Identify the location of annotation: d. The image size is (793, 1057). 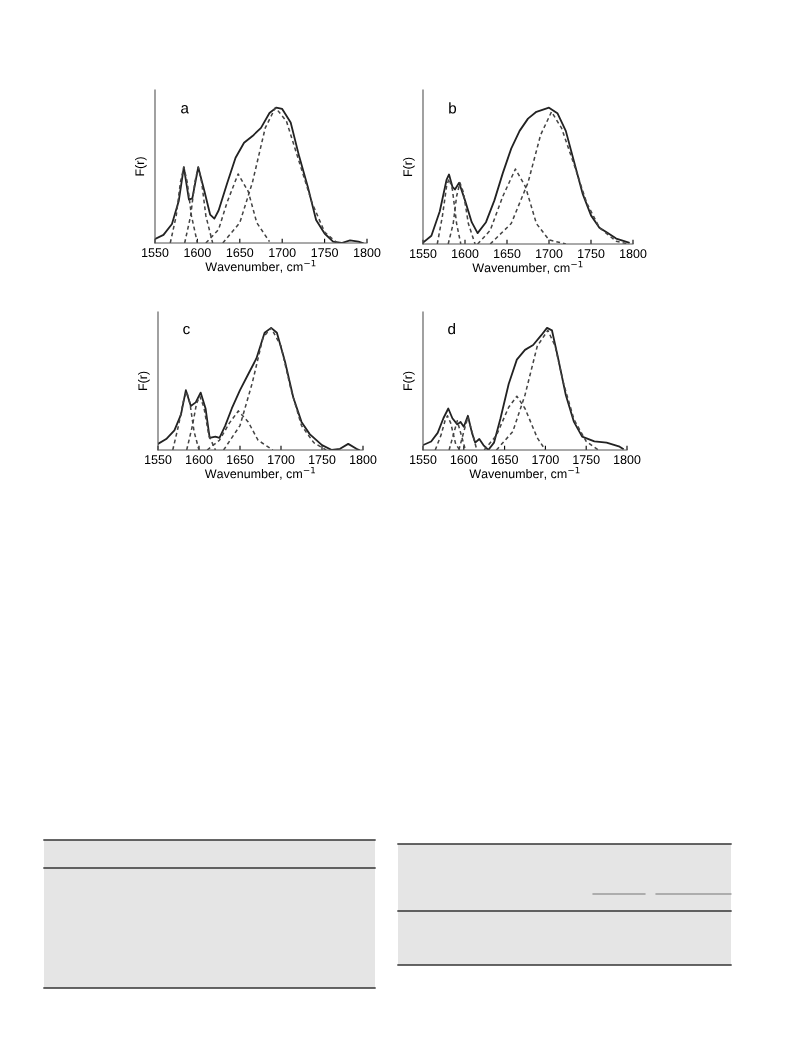
(451, 329).